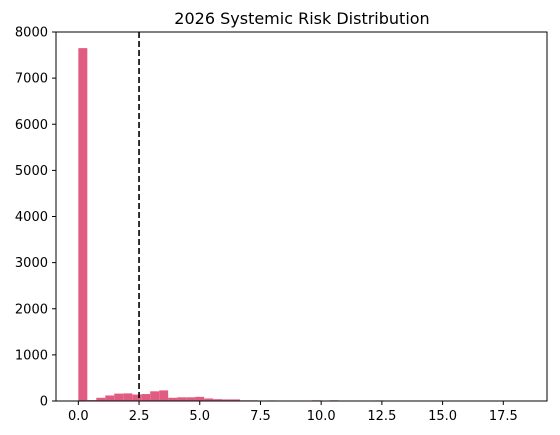 The width and height of the screenshot is (560, 435). I want to click on y-tick-label: 1000, so click(31, 355).